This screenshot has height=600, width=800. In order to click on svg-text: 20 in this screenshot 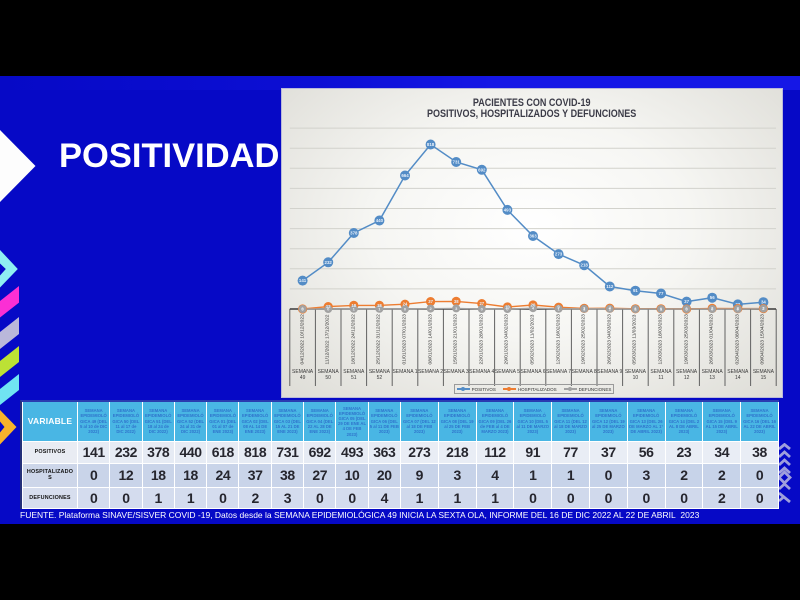, I will do `click(533, 305)`.